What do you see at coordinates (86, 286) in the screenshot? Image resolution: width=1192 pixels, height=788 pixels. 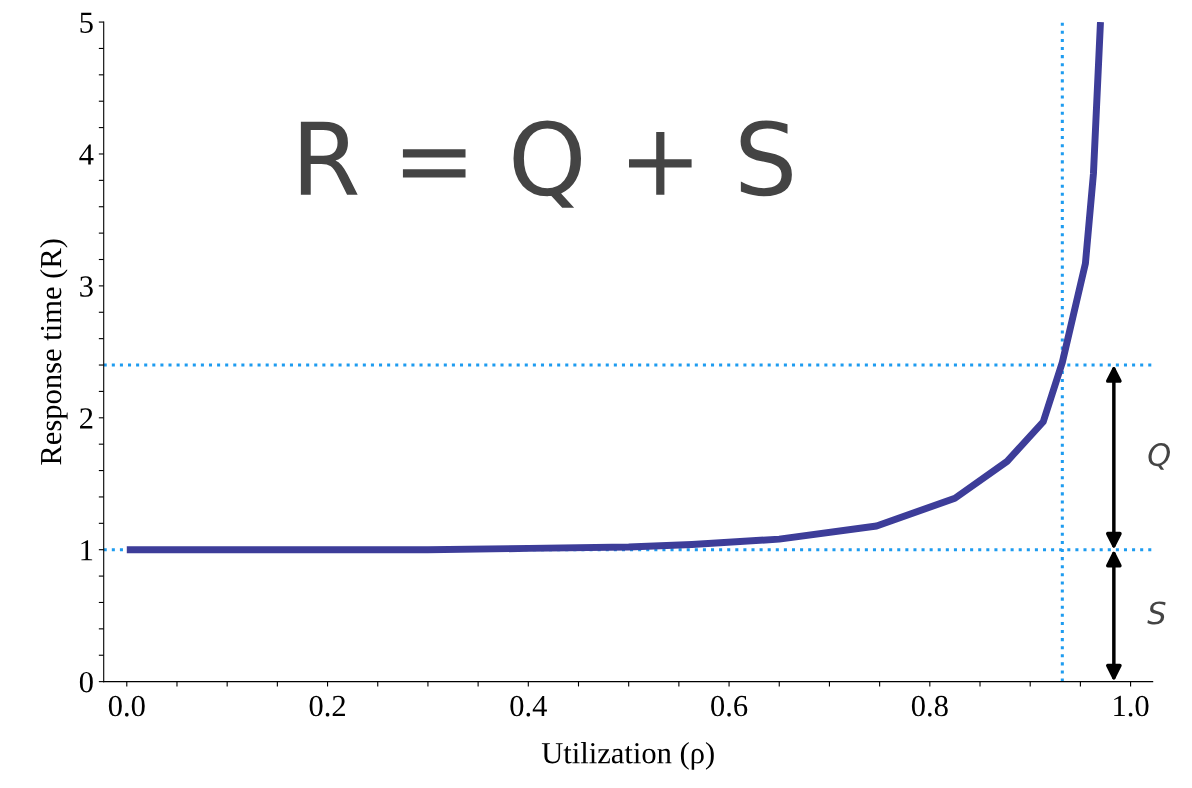 I see `y-tick-label: 3` at bounding box center [86, 286].